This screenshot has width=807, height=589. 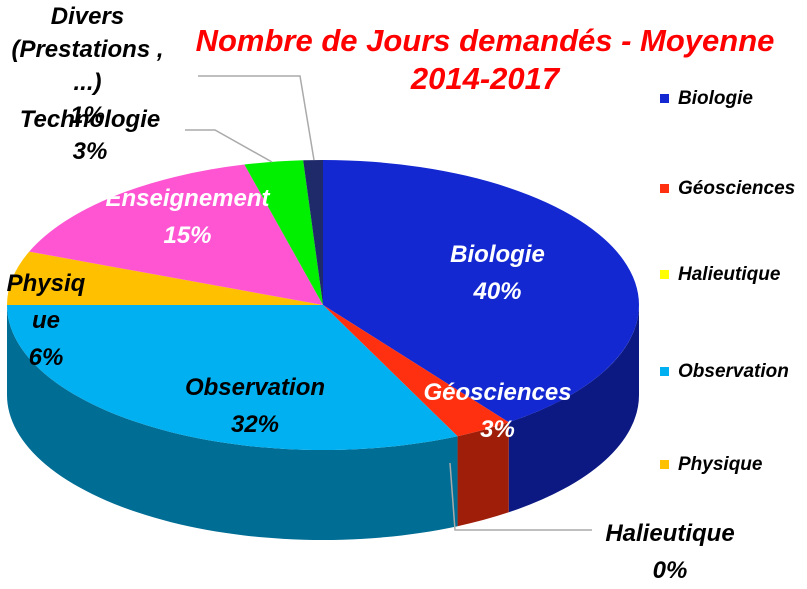 What do you see at coordinates (187, 235) in the screenshot?
I see `data-label-value: 15%` at bounding box center [187, 235].